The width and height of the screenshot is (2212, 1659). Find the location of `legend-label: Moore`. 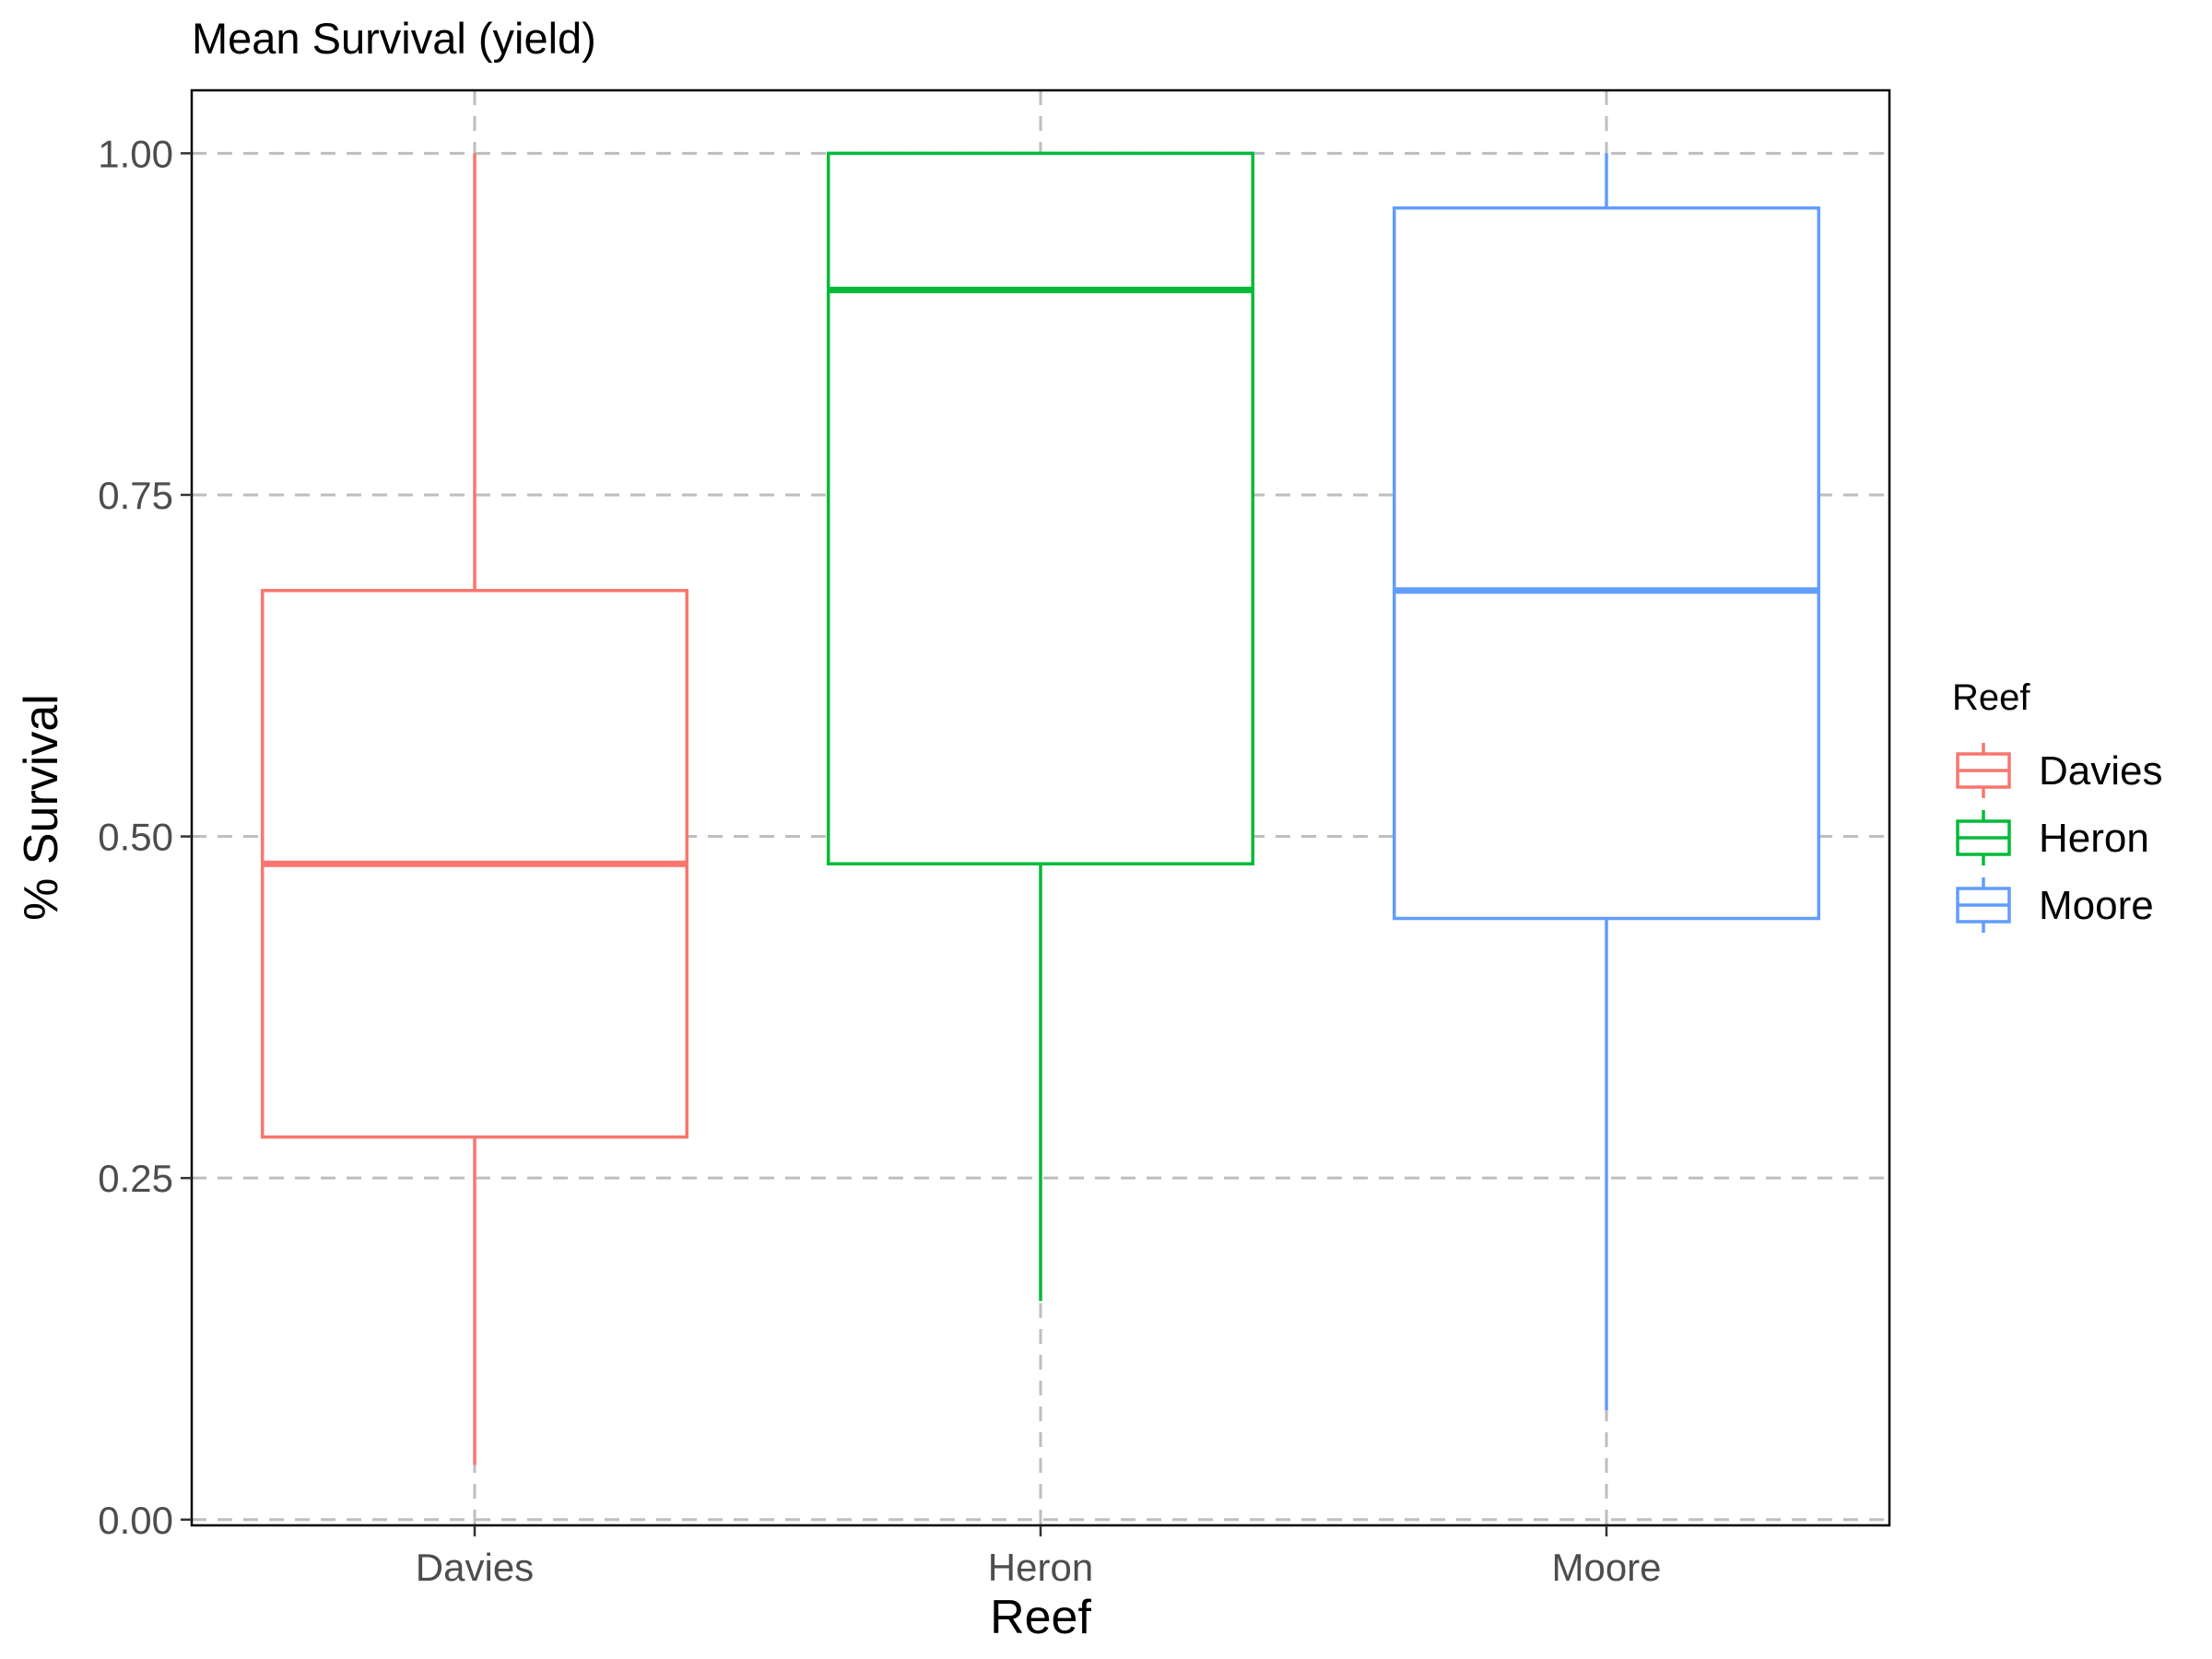

legend-label: Moore is located at coordinates (2096, 905).